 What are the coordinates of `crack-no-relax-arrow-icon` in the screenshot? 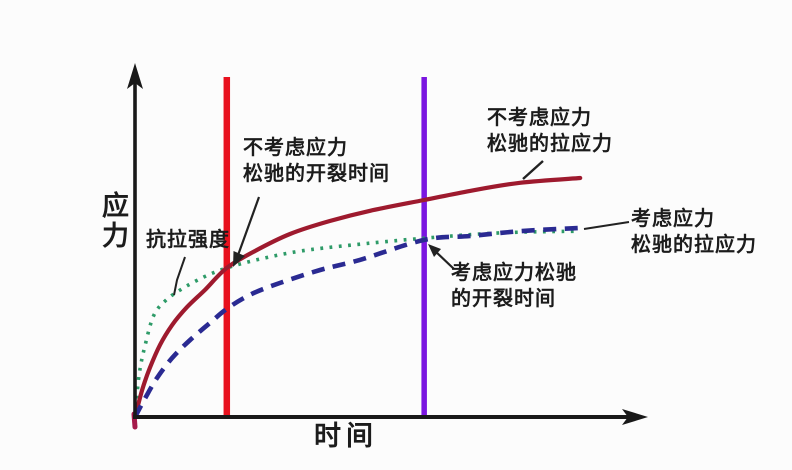 It's located at (239, 259).